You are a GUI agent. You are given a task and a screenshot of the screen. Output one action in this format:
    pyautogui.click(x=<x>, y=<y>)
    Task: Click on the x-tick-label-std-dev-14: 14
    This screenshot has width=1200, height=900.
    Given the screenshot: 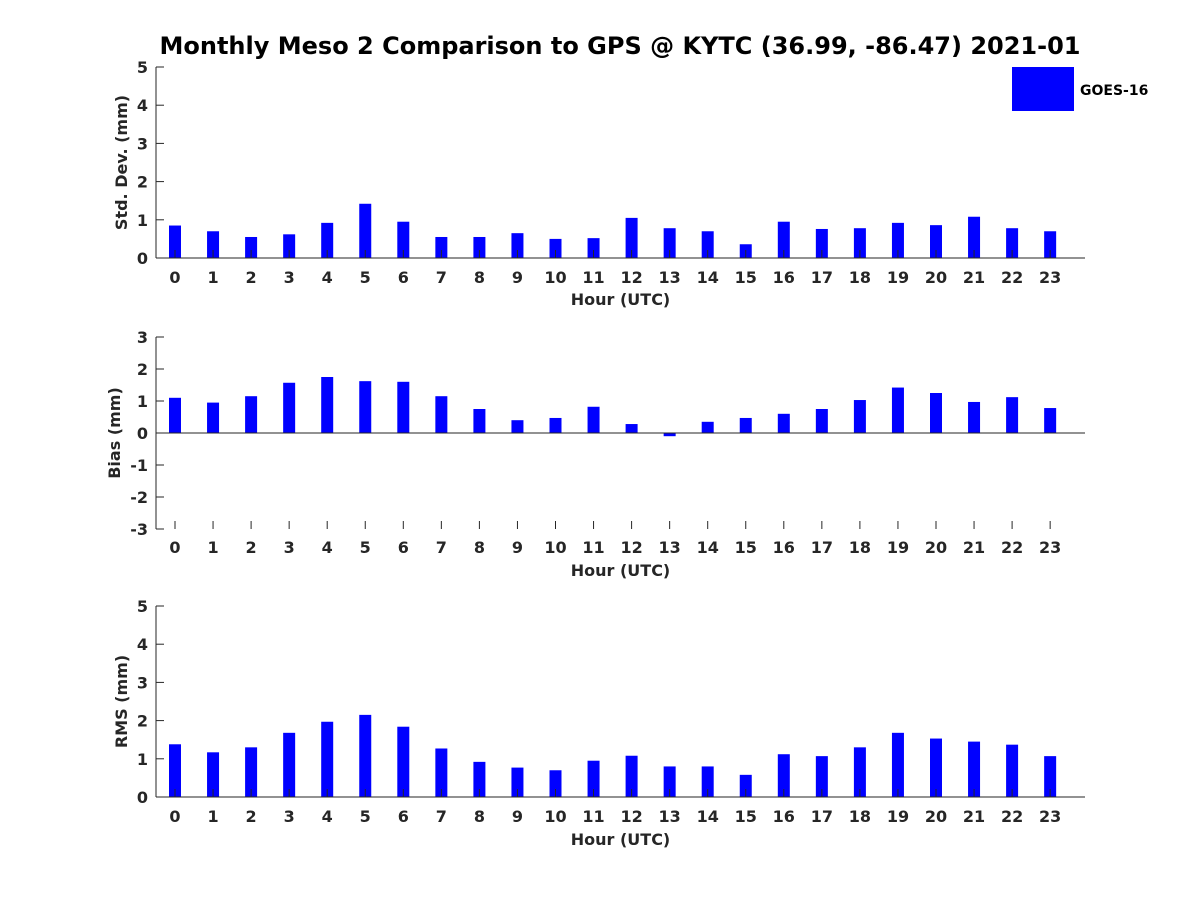 What is the action you would take?
    pyautogui.click(x=708, y=277)
    